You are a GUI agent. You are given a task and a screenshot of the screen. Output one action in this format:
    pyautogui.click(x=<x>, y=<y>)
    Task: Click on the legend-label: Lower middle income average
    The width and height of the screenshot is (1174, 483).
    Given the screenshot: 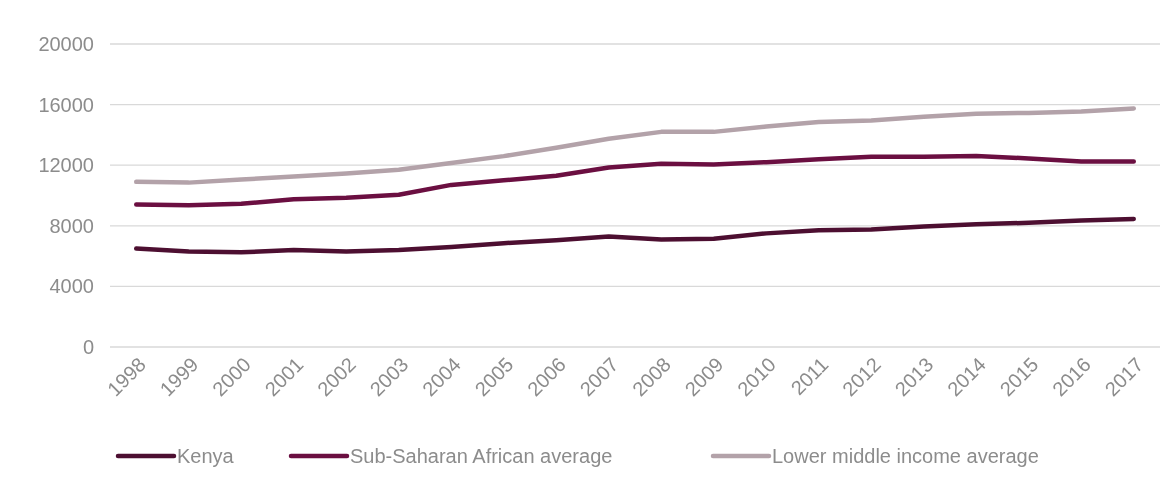 What is the action you would take?
    pyautogui.click(x=905, y=456)
    